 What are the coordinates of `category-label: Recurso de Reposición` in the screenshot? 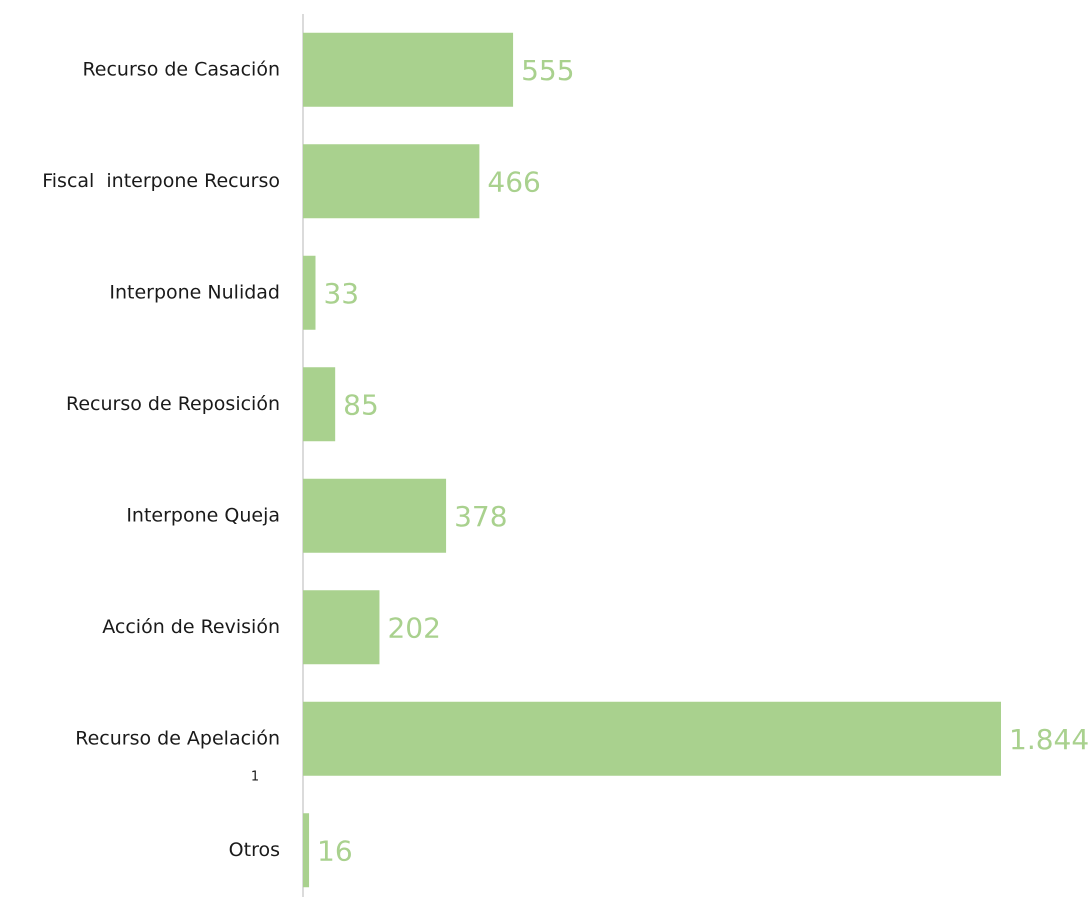 It's located at (173, 404).